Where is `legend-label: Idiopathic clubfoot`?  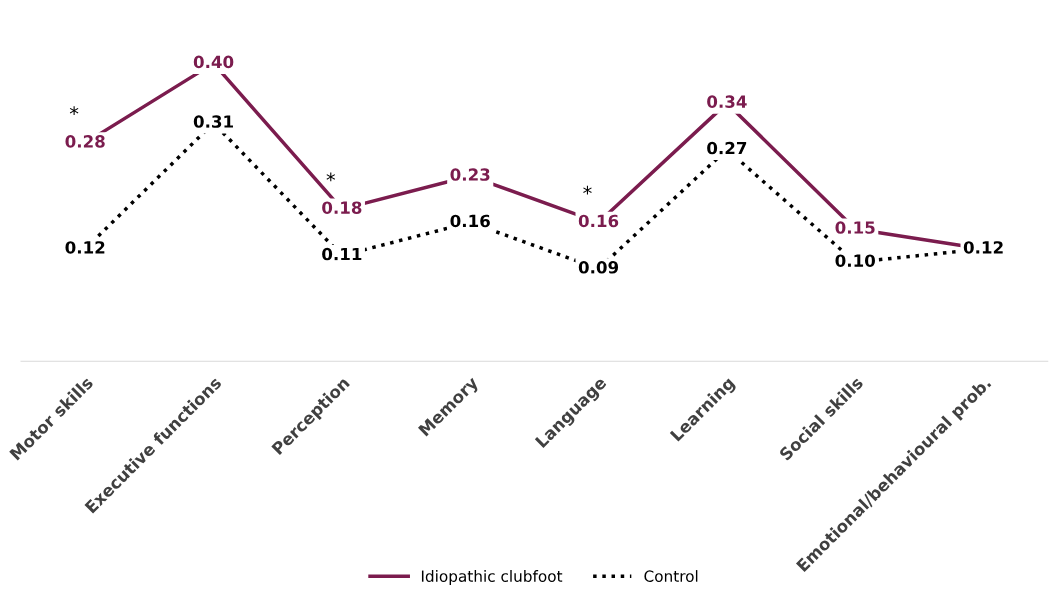 legend-label: Idiopathic clubfoot is located at coordinates (492, 577).